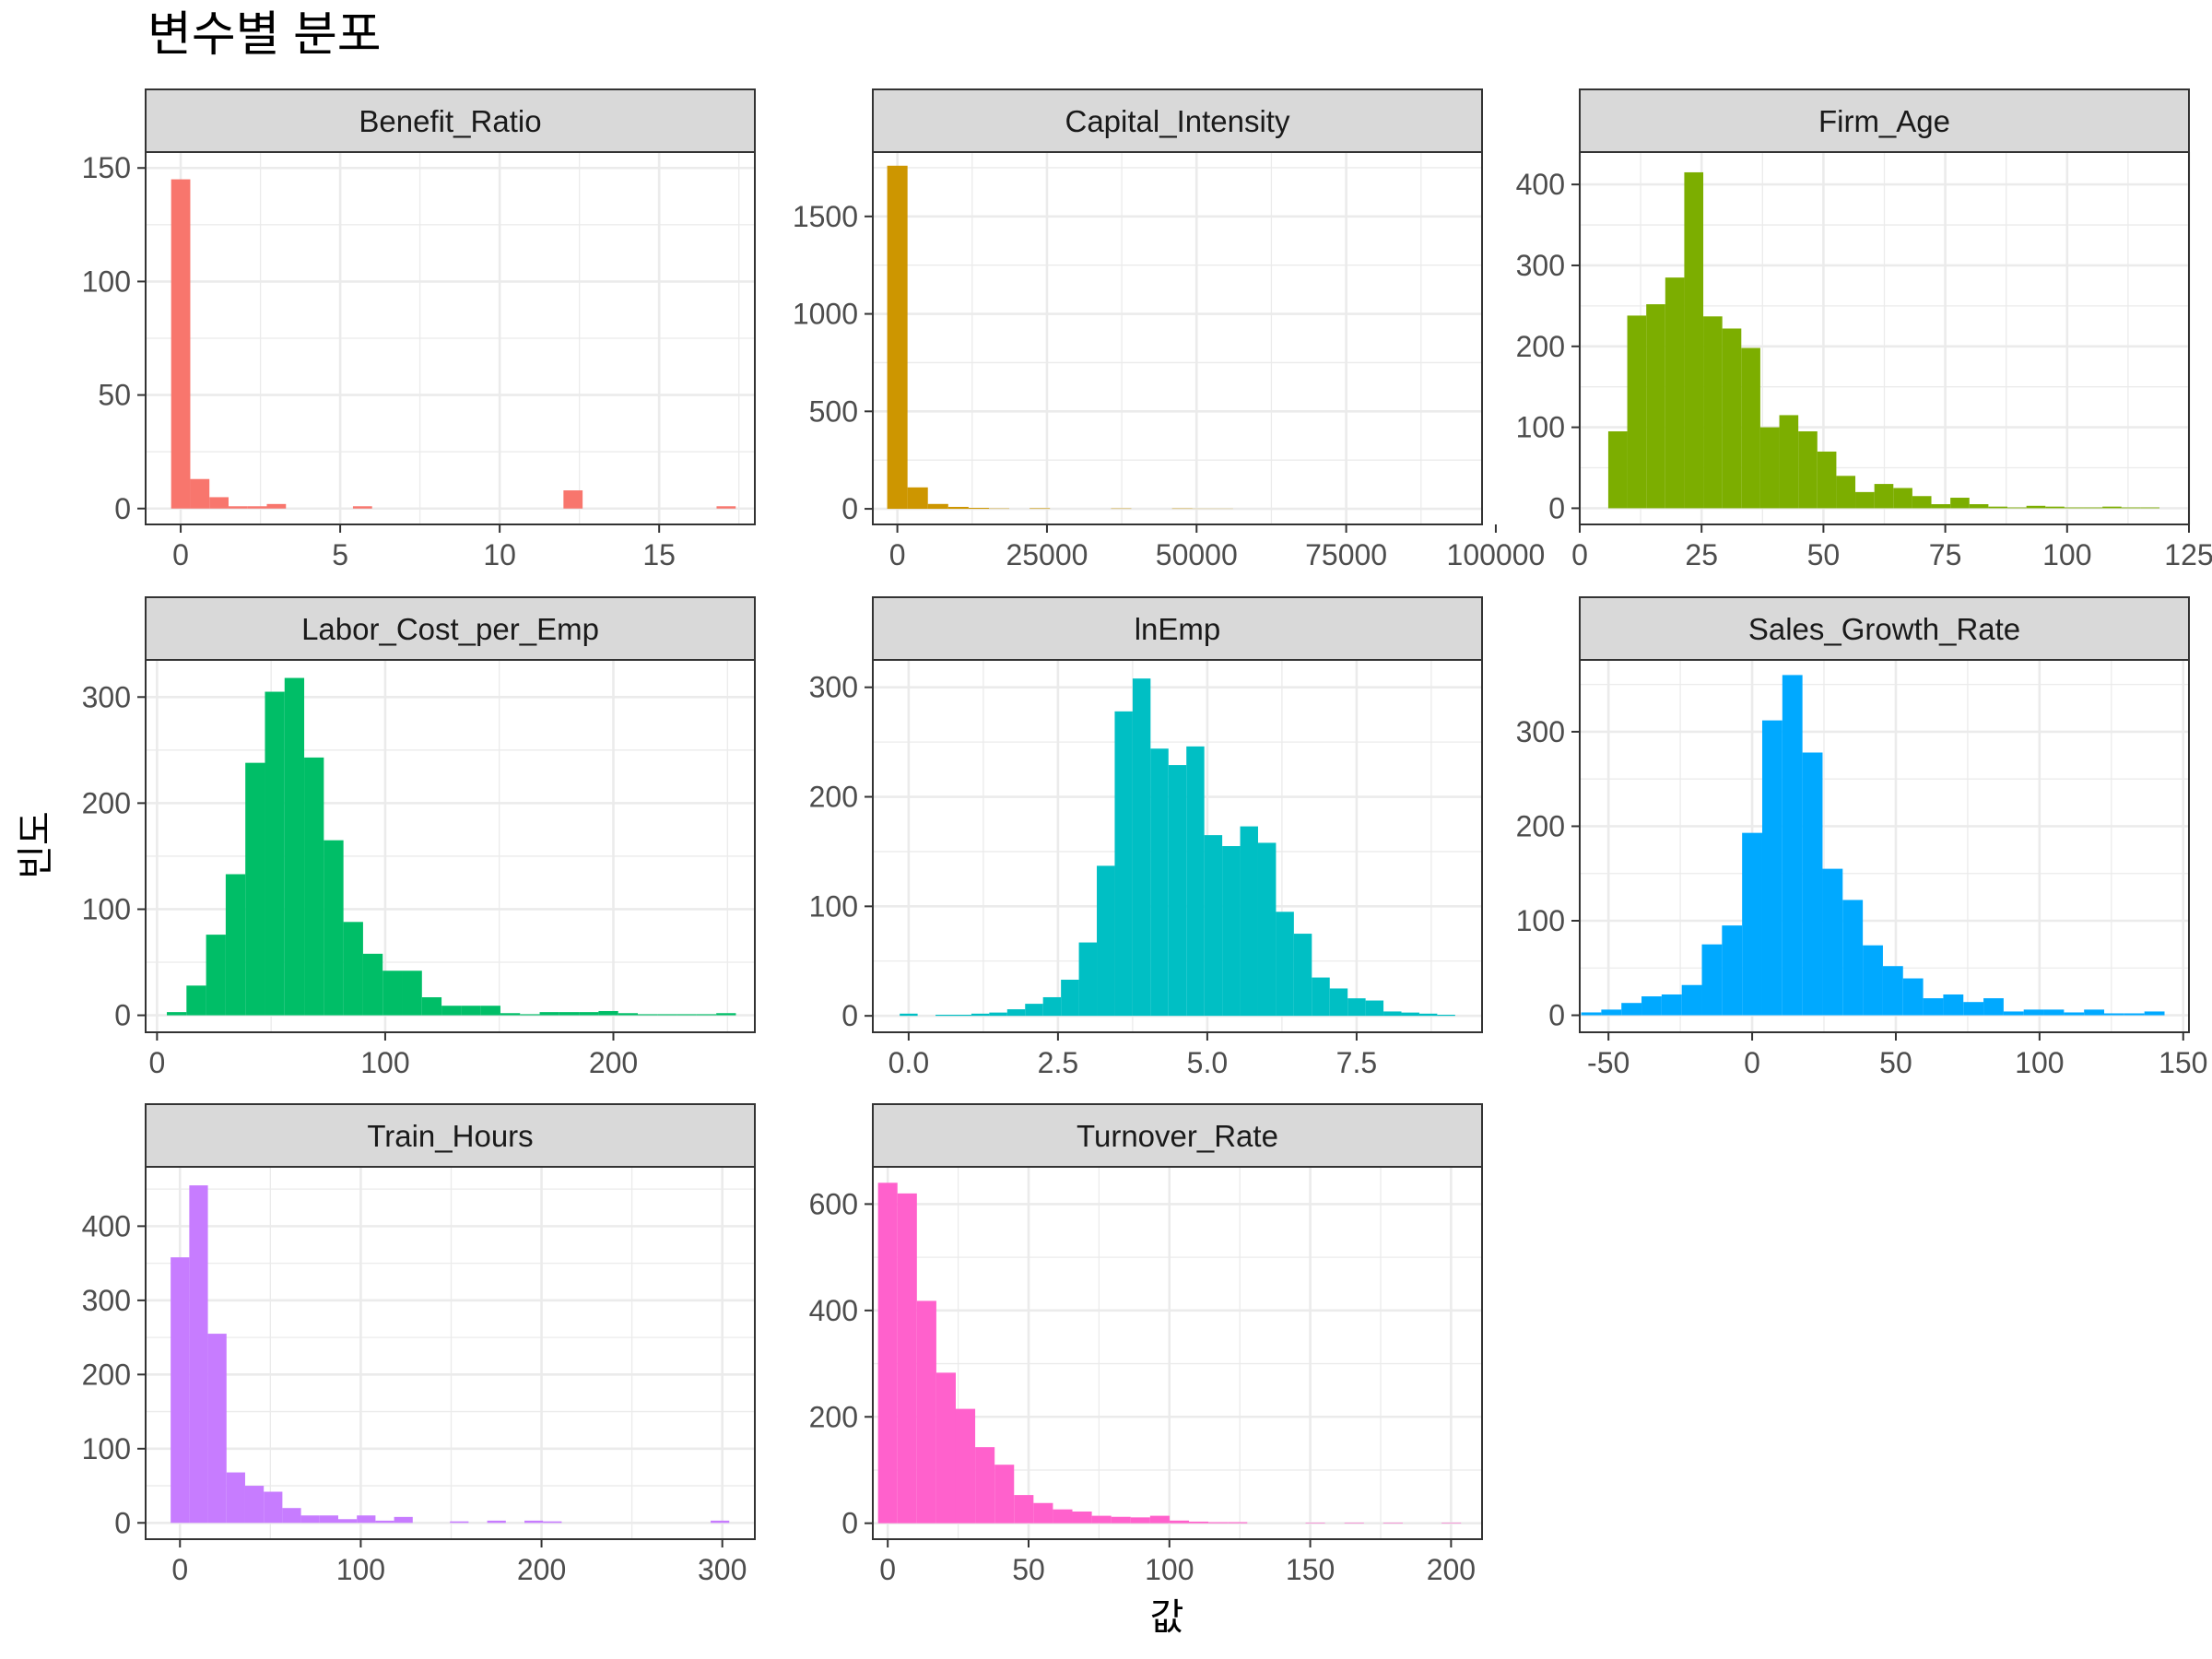  What do you see at coordinates (1207, 1062) in the screenshot?
I see `x-tick-label: 5.0` at bounding box center [1207, 1062].